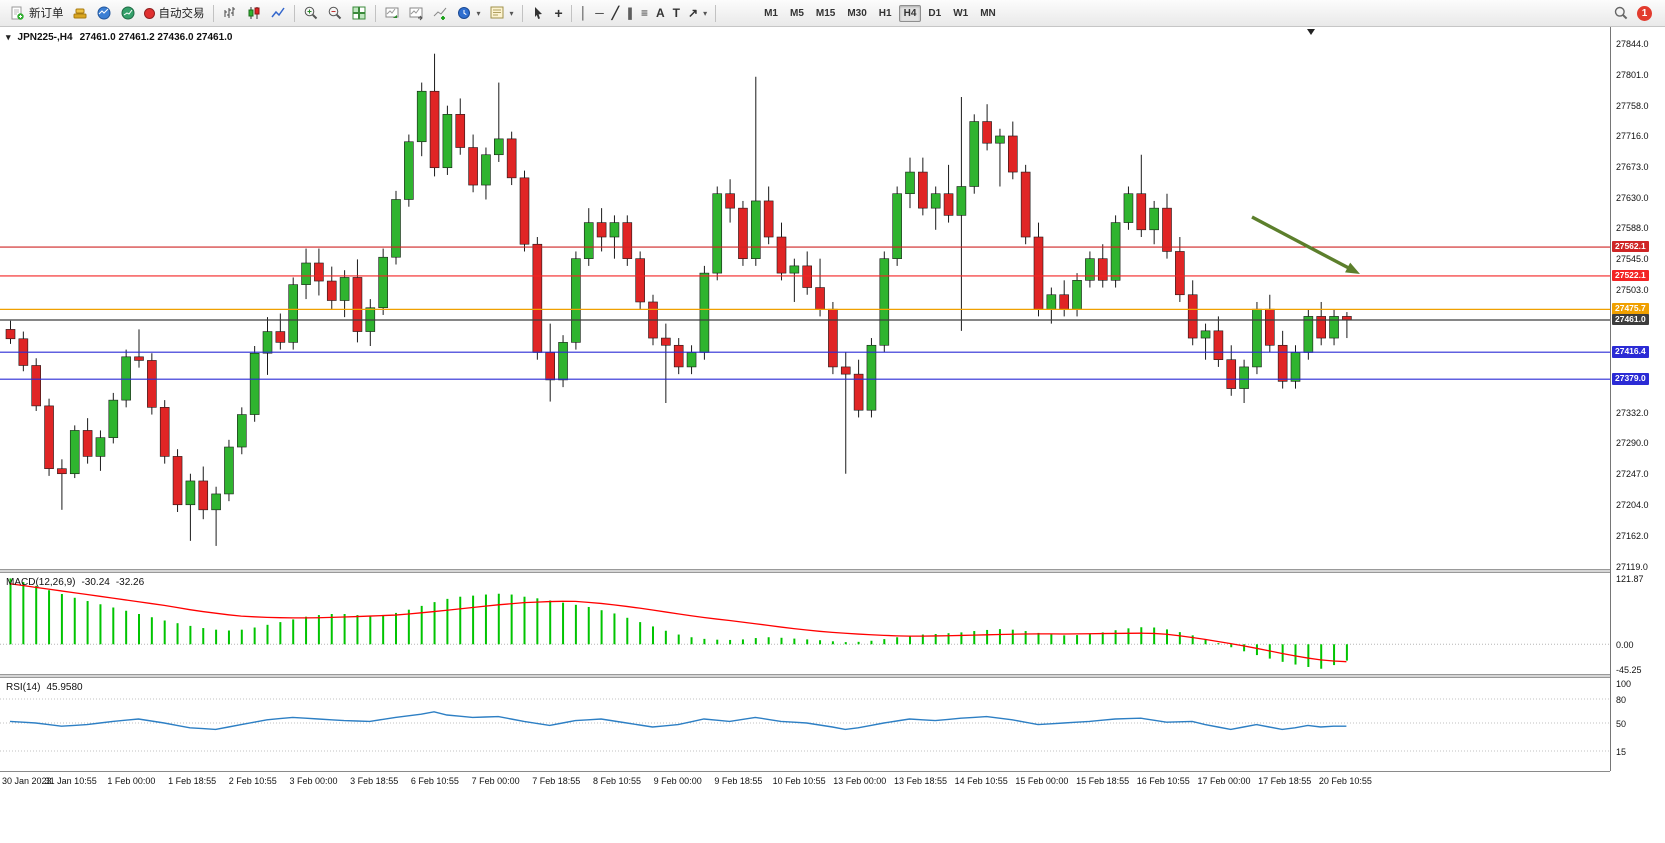 This screenshot has width=1665, height=843. I want to click on time-axis-label: 9 Feb 00:00, so click(677, 781).